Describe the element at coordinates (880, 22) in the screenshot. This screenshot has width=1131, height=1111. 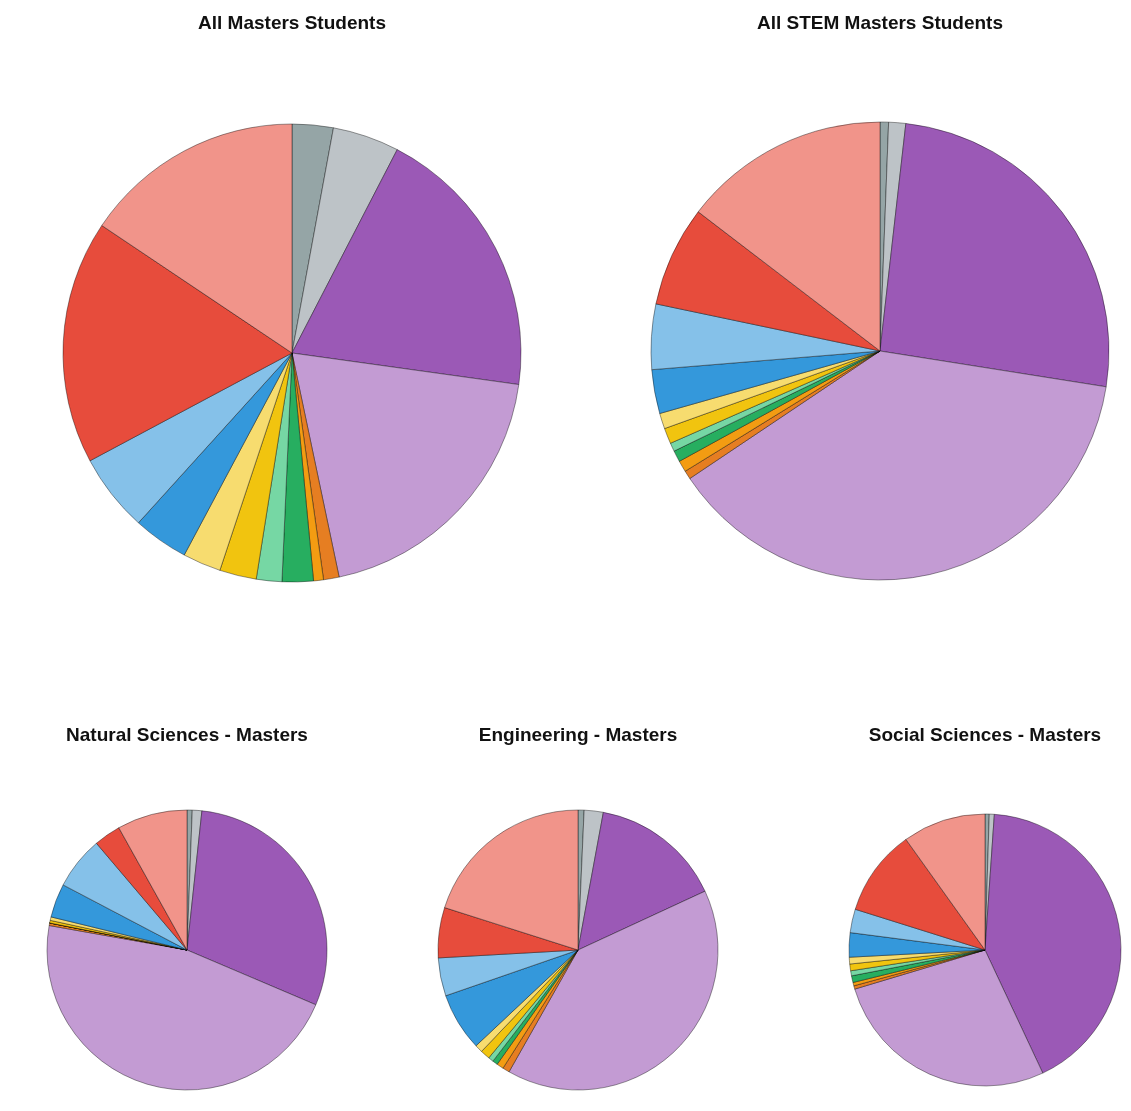
I see `chart-title: All STEM Masters Students` at that location.